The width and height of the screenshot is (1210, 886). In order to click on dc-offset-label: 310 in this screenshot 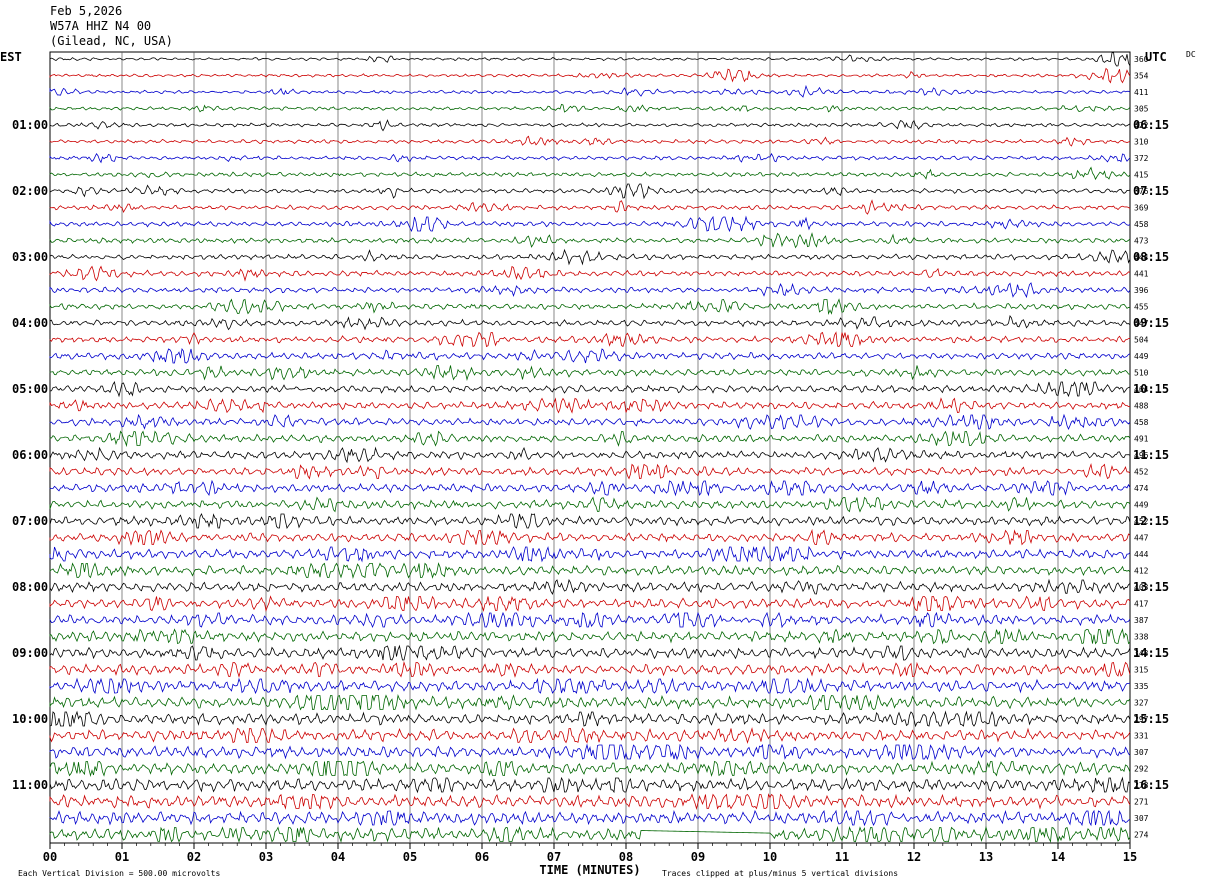, I will do `click(1141, 142)`.